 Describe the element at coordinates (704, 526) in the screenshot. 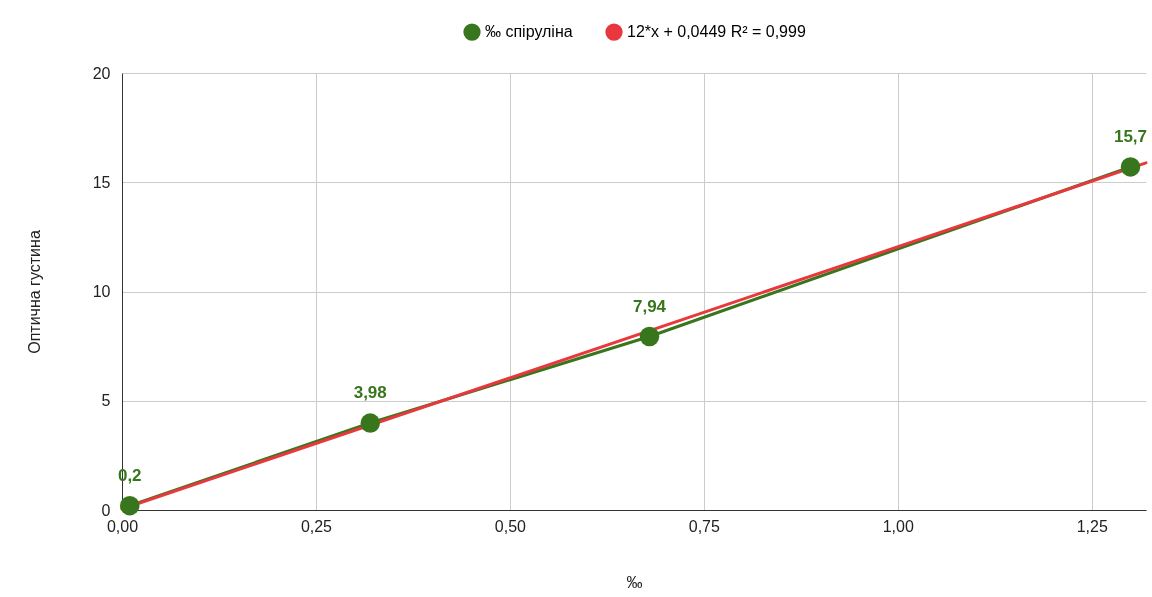

I see `x-tick-label: 0,75` at that location.